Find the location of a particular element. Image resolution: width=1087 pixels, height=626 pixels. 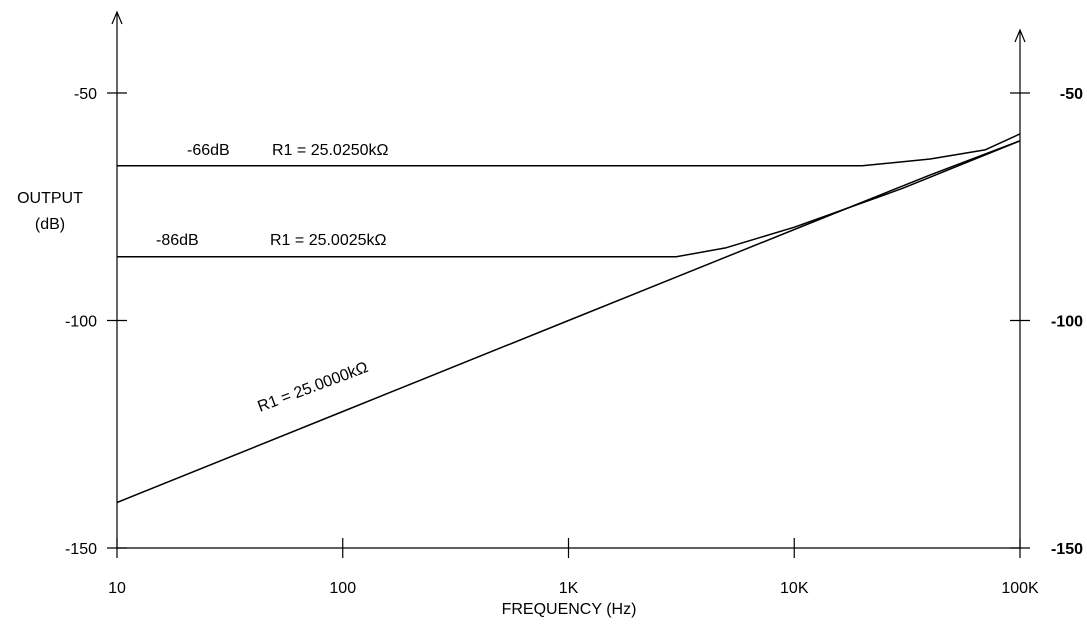

x-tick-label: 10K is located at coordinates (794, 588).